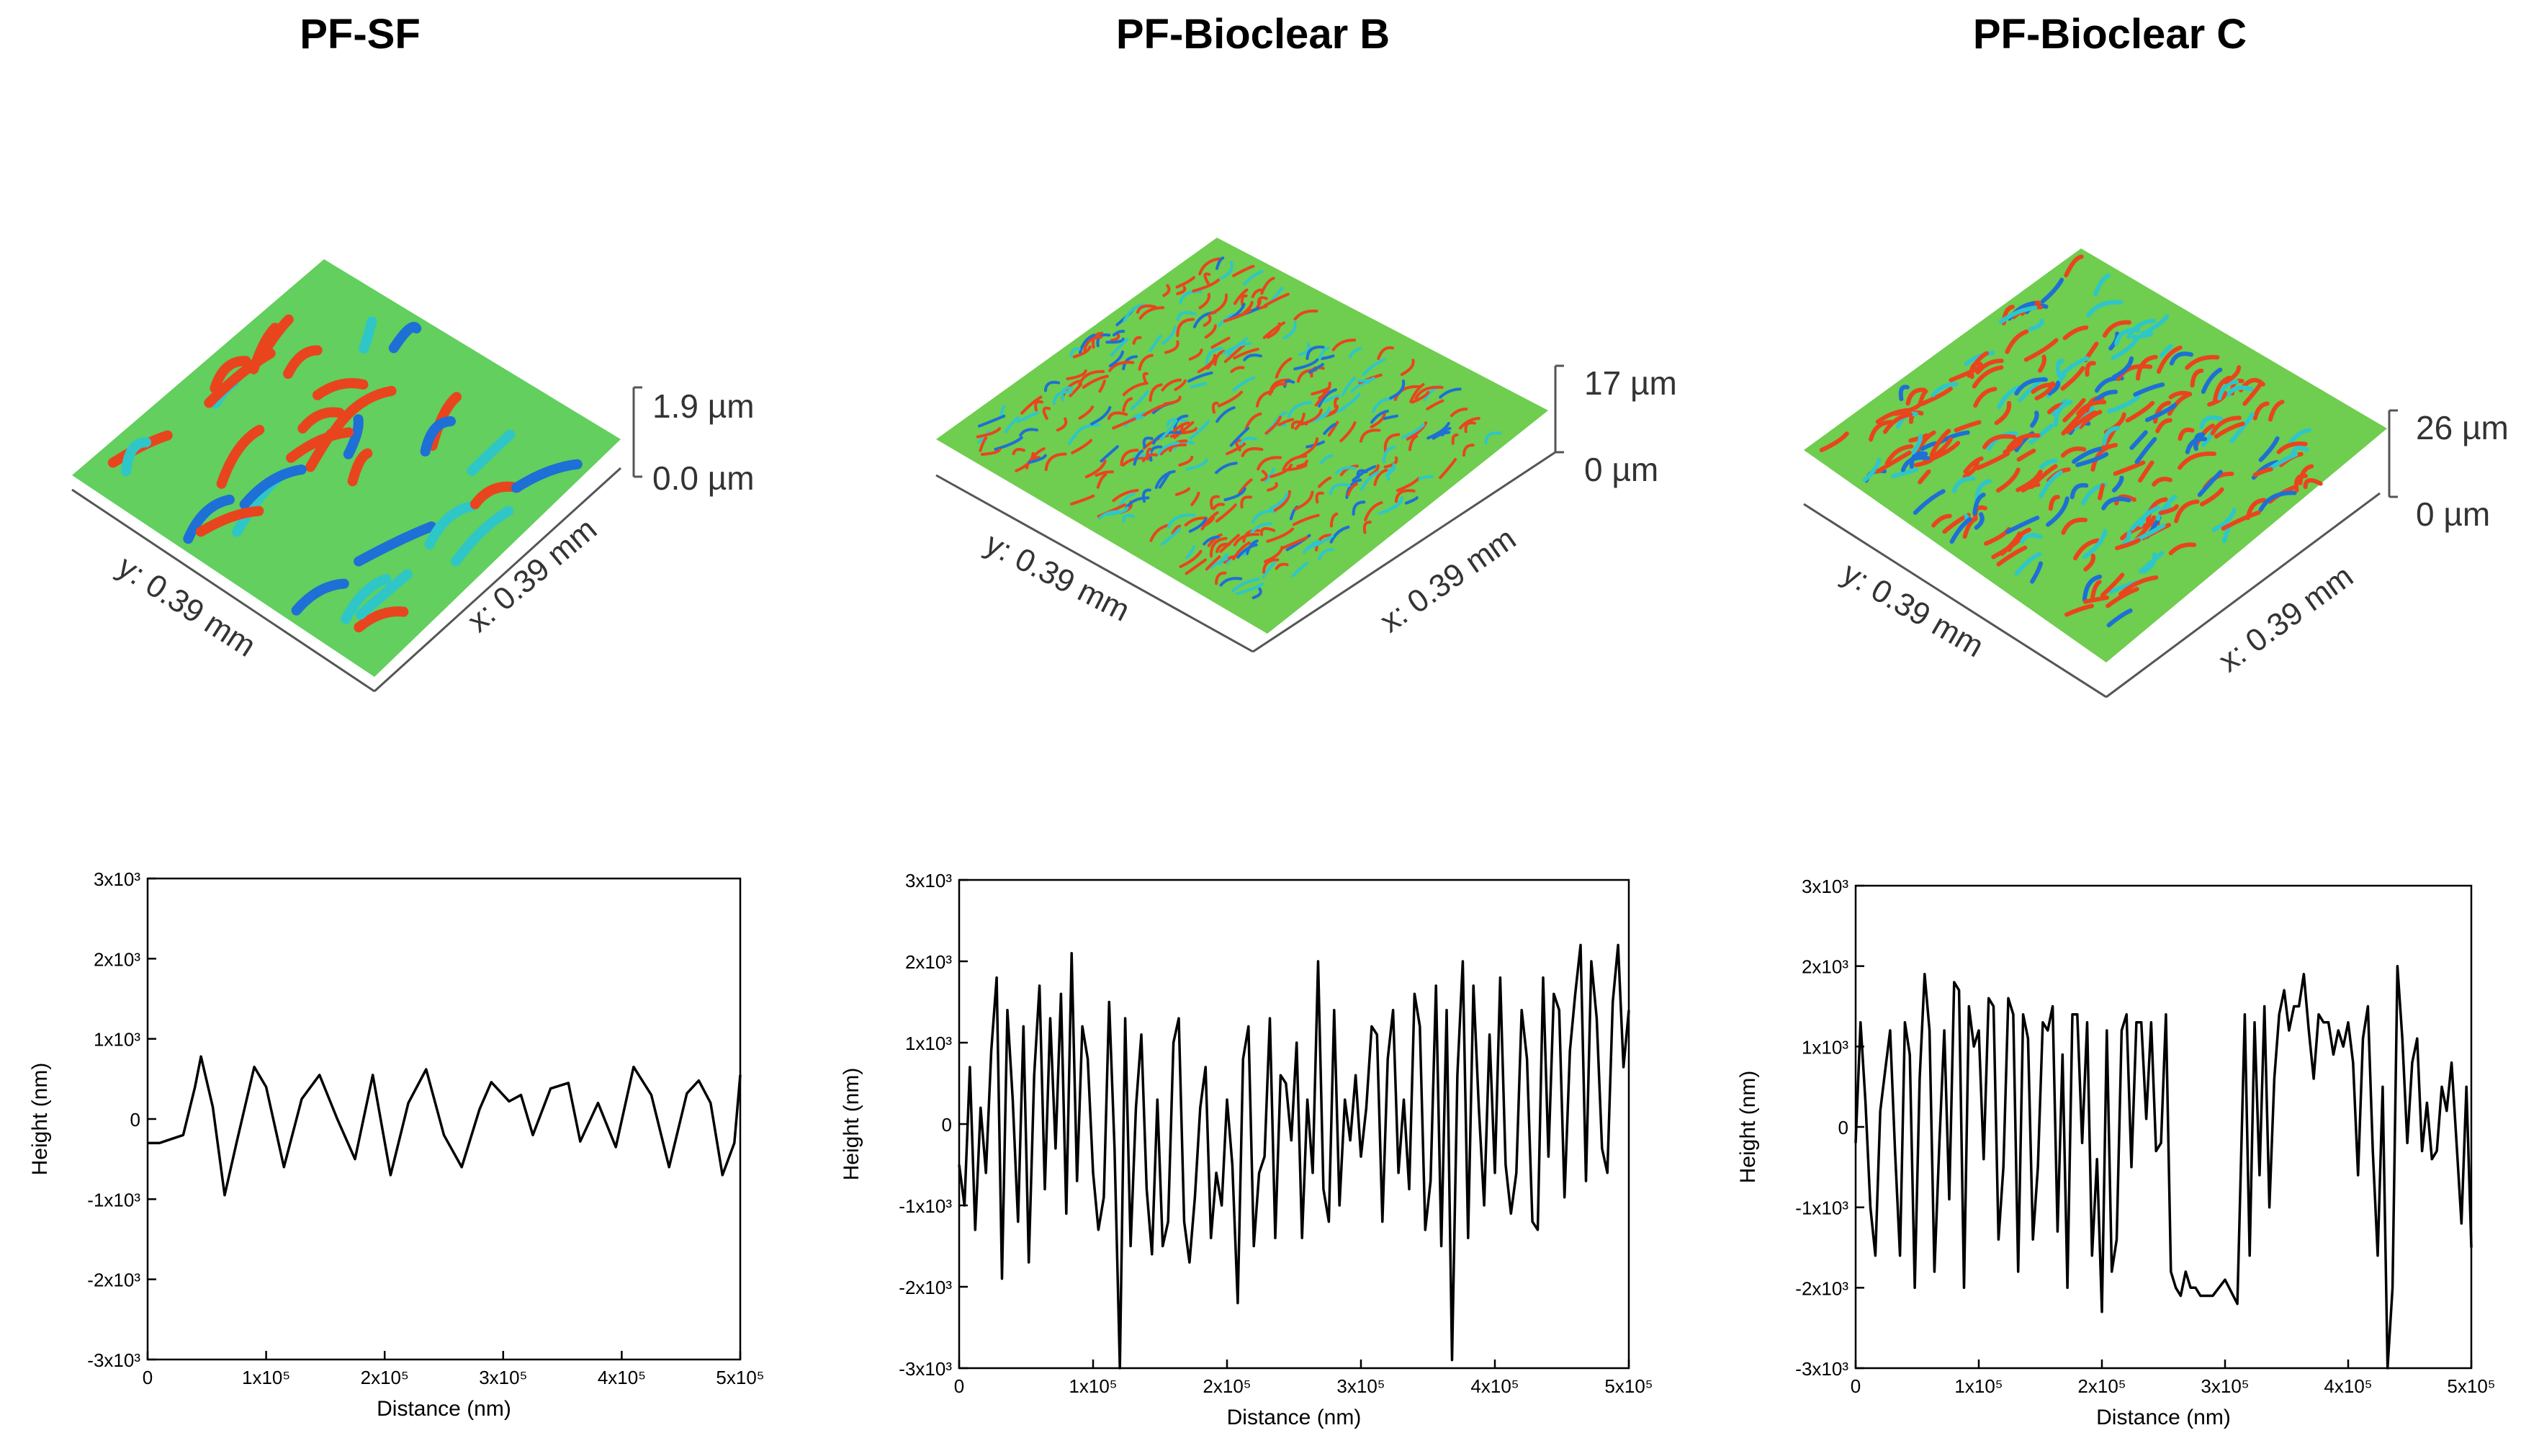  Describe the element at coordinates (1825, 967) in the screenshot. I see `y-tick-label: 2x10³` at that location.